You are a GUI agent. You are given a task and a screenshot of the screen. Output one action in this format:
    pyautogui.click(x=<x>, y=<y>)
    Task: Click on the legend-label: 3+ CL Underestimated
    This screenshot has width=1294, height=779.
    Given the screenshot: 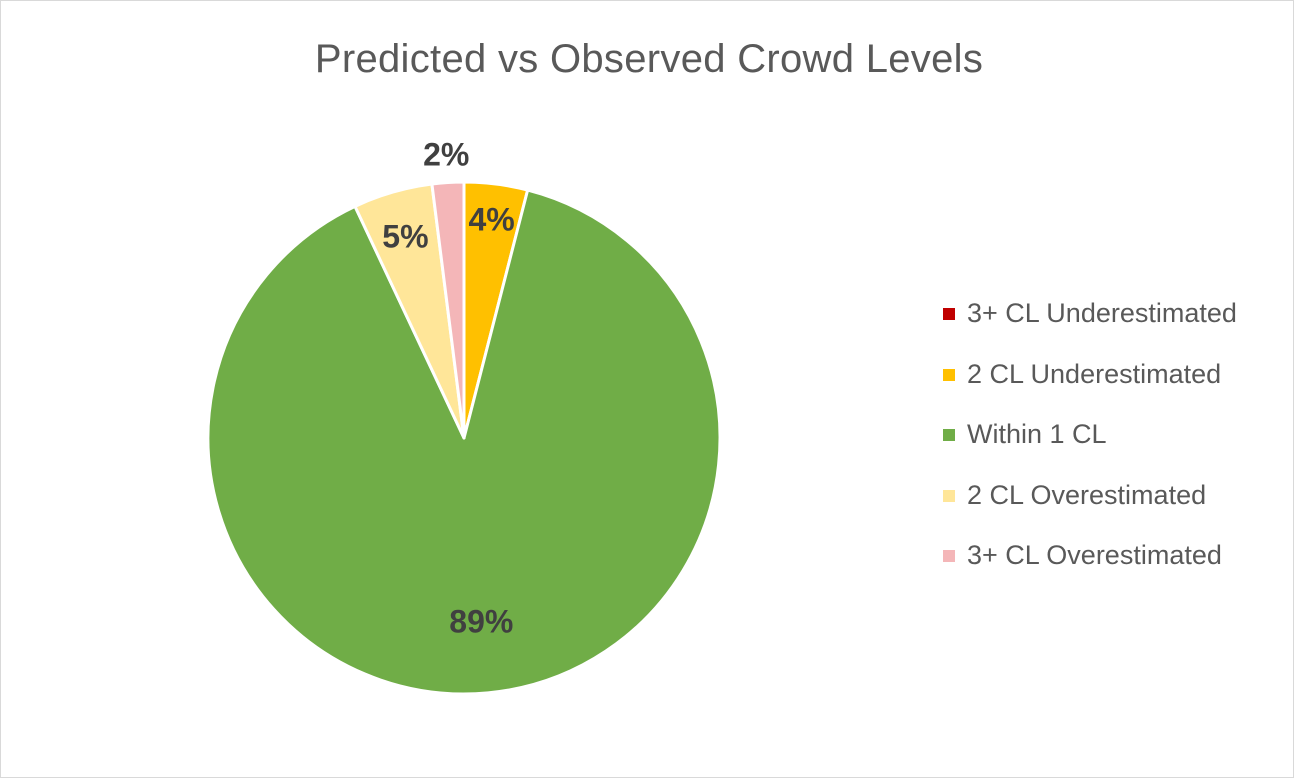 What is the action you would take?
    pyautogui.click(x=1102, y=313)
    